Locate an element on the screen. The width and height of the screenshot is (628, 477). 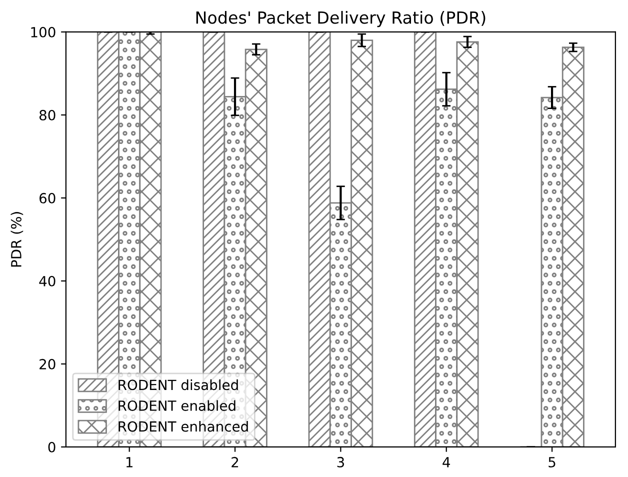
y-tick-label: 20 is located at coordinates (48, 364).